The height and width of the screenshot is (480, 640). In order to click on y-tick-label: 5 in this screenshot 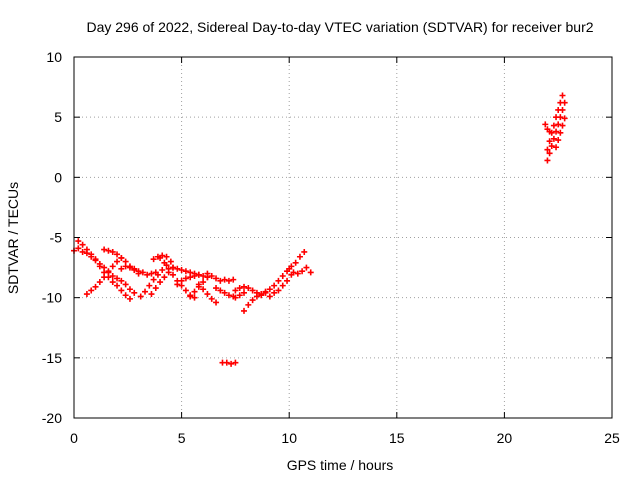, I will do `click(58, 117)`.